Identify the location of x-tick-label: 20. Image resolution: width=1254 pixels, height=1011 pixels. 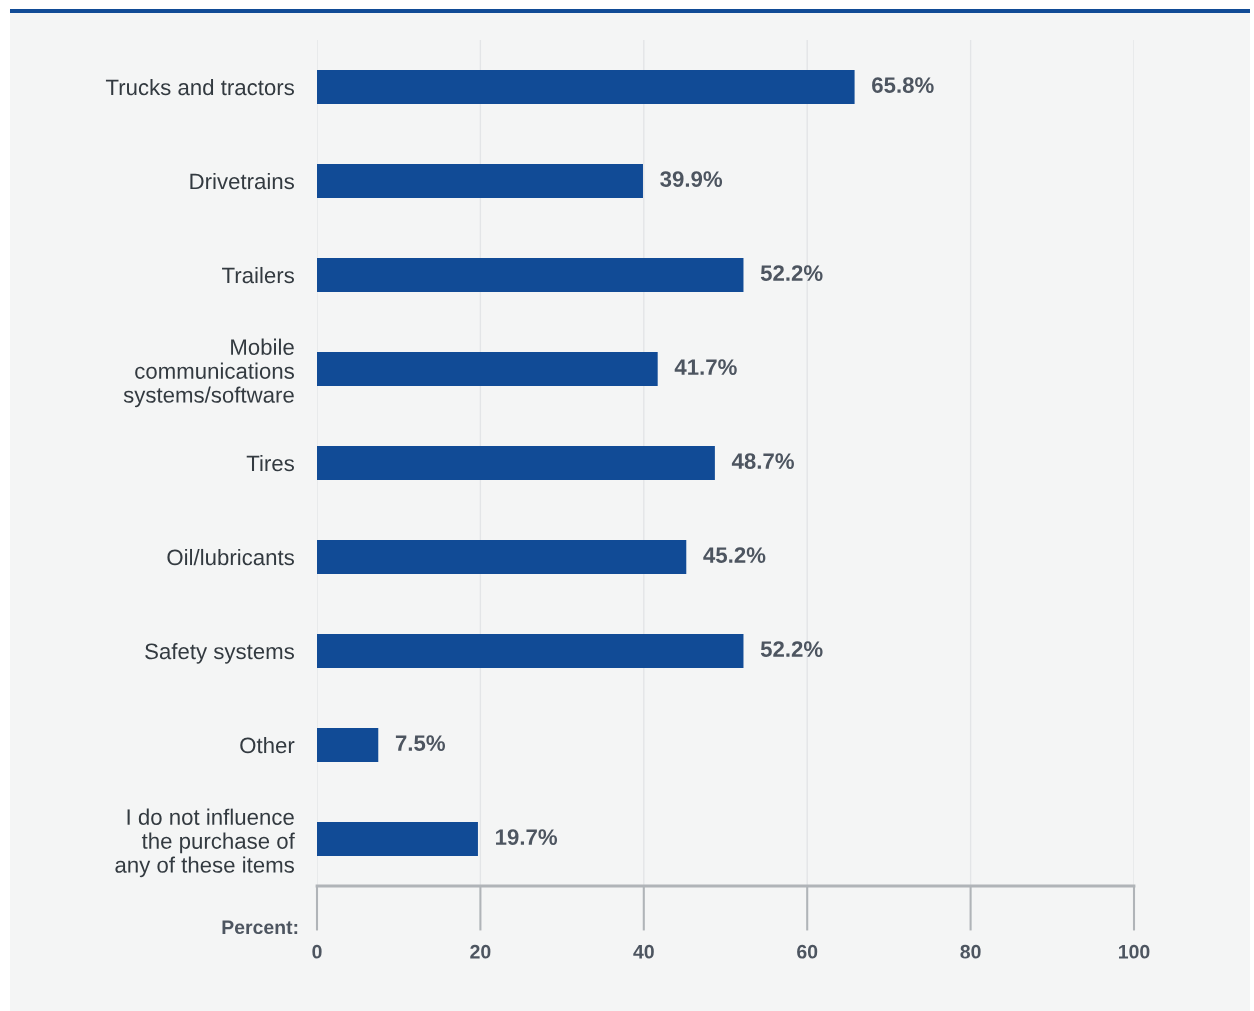
(480, 951).